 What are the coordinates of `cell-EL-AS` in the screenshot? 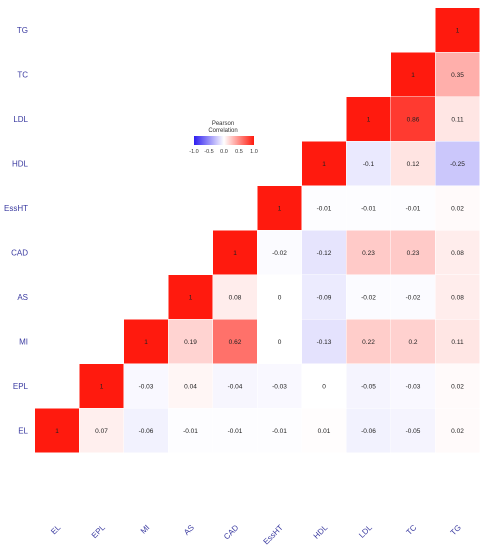 It's located at (190, 430).